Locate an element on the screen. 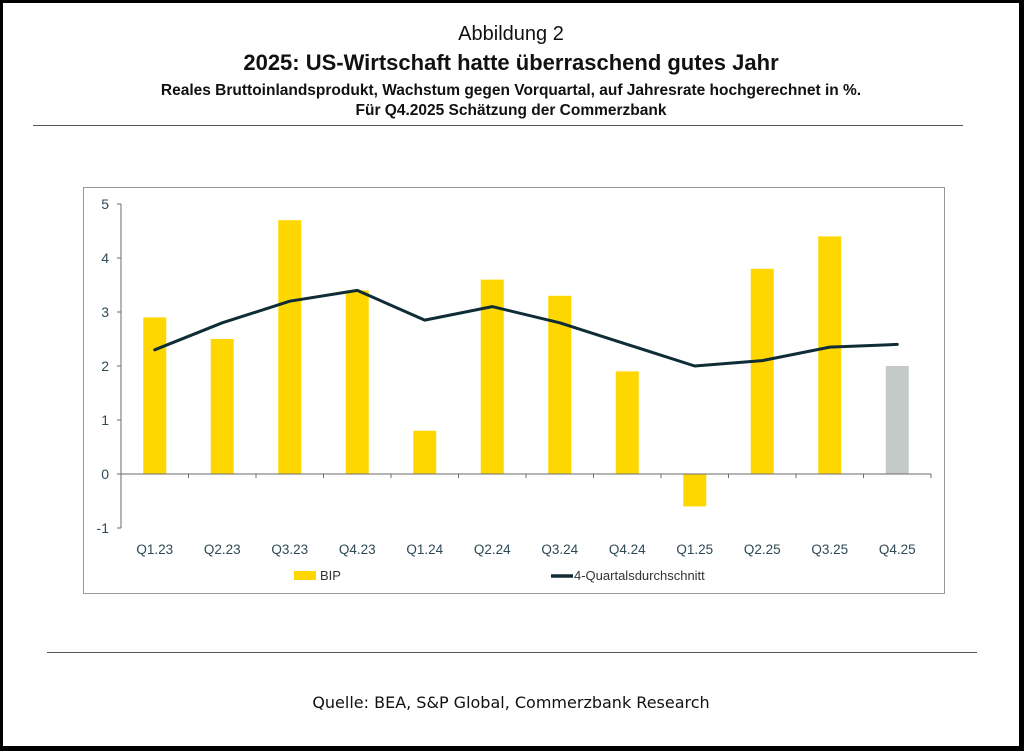 This screenshot has height=751, width=1024. line-4q-average is located at coordinates (526, 328).